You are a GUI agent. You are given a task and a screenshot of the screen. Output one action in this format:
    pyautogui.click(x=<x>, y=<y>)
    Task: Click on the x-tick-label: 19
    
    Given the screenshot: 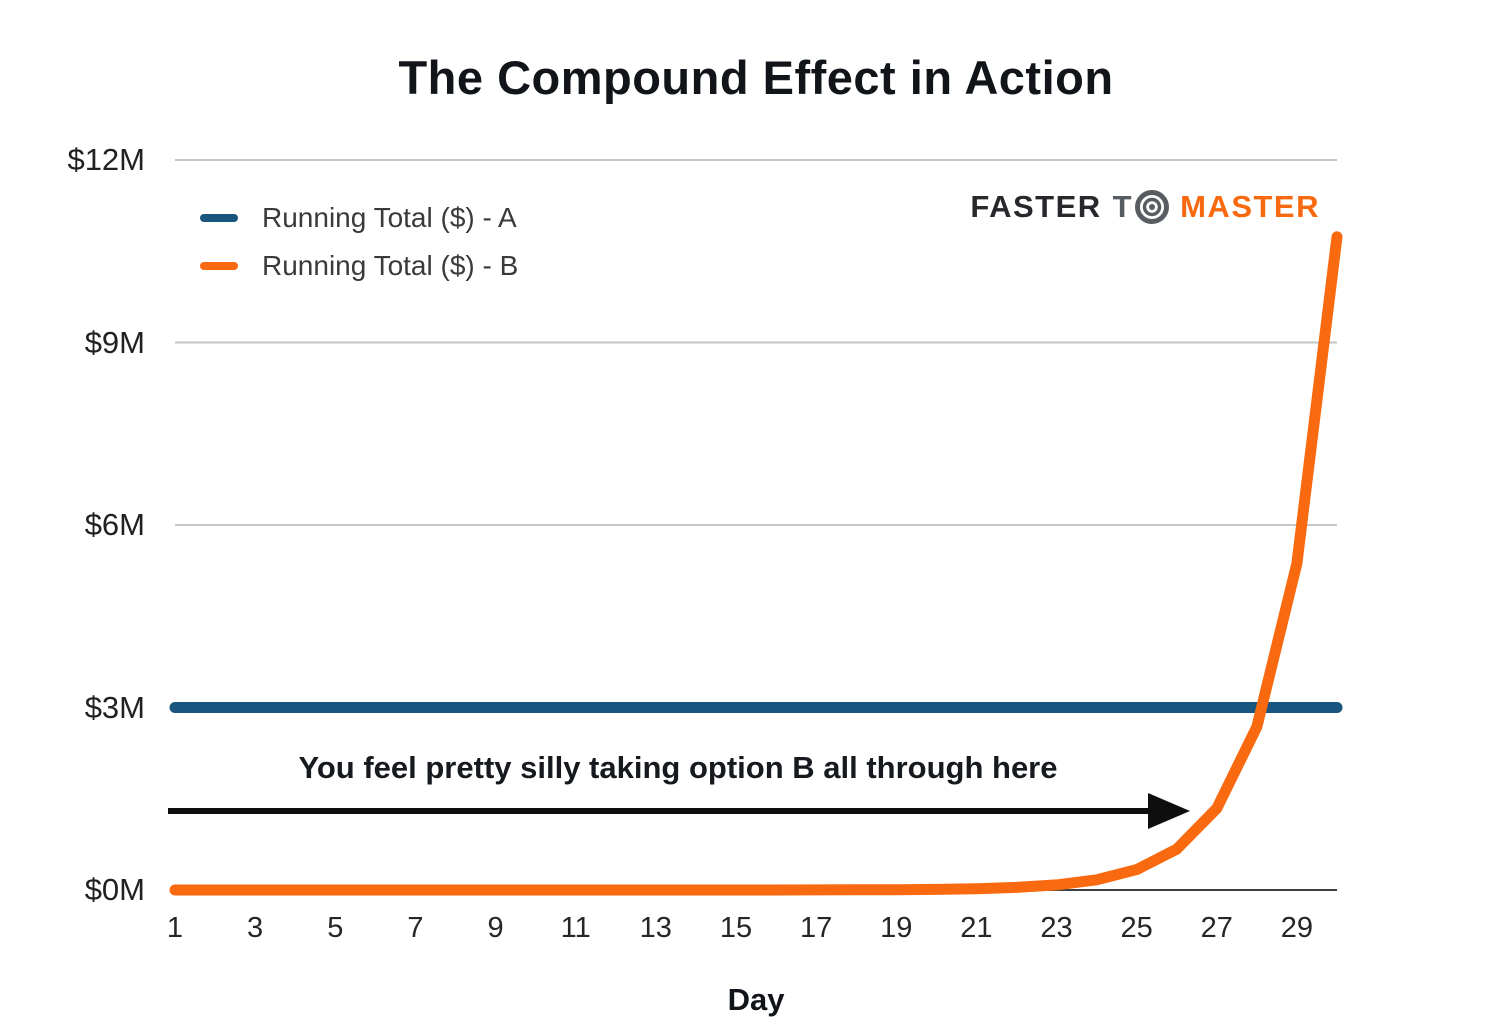 What is the action you would take?
    pyautogui.click(x=896, y=928)
    